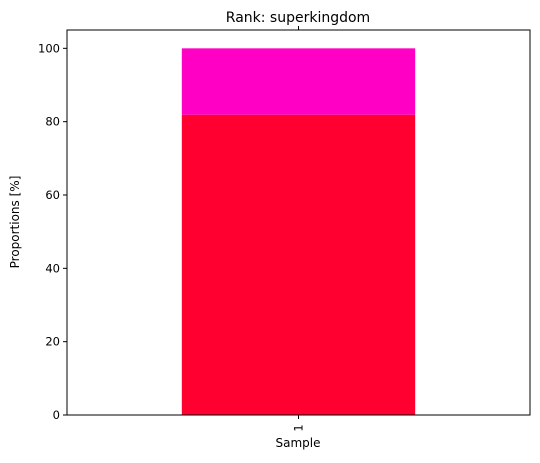 The height and width of the screenshot is (463, 540). Describe the element at coordinates (299, 229) in the screenshot. I see `x-axis: 1` at that location.